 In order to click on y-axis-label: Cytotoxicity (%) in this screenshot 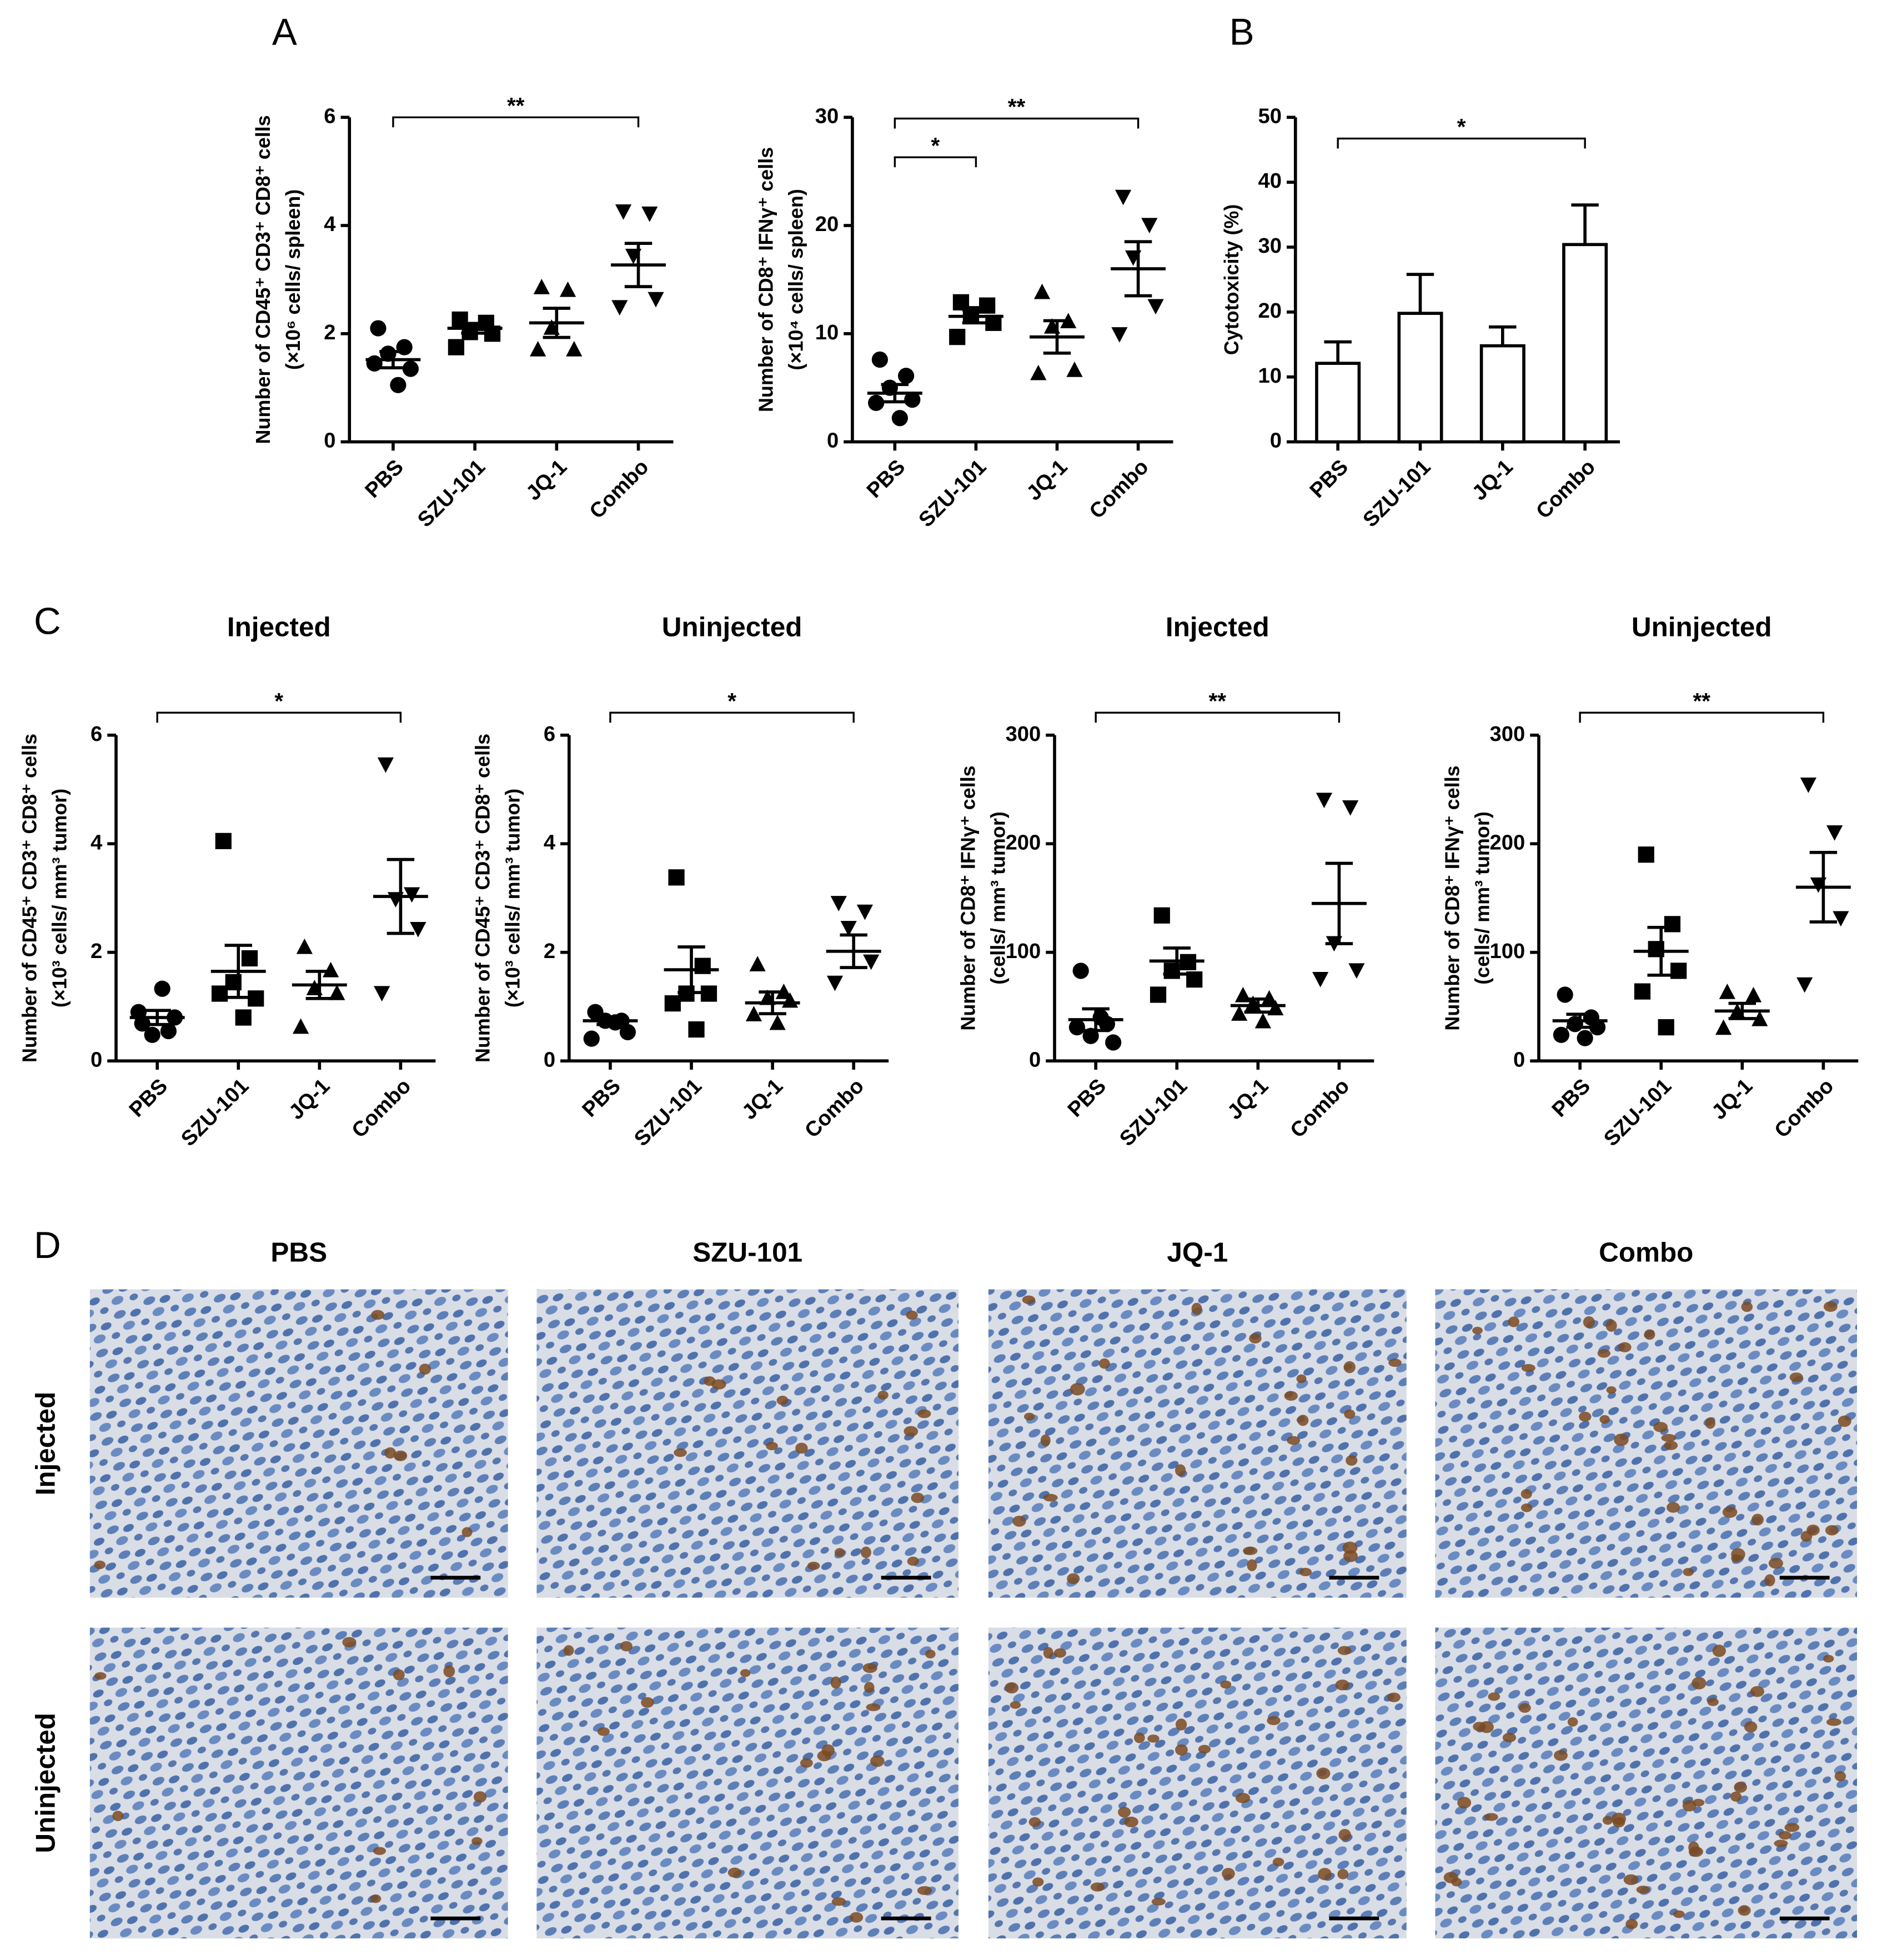, I will do `click(1231, 279)`.